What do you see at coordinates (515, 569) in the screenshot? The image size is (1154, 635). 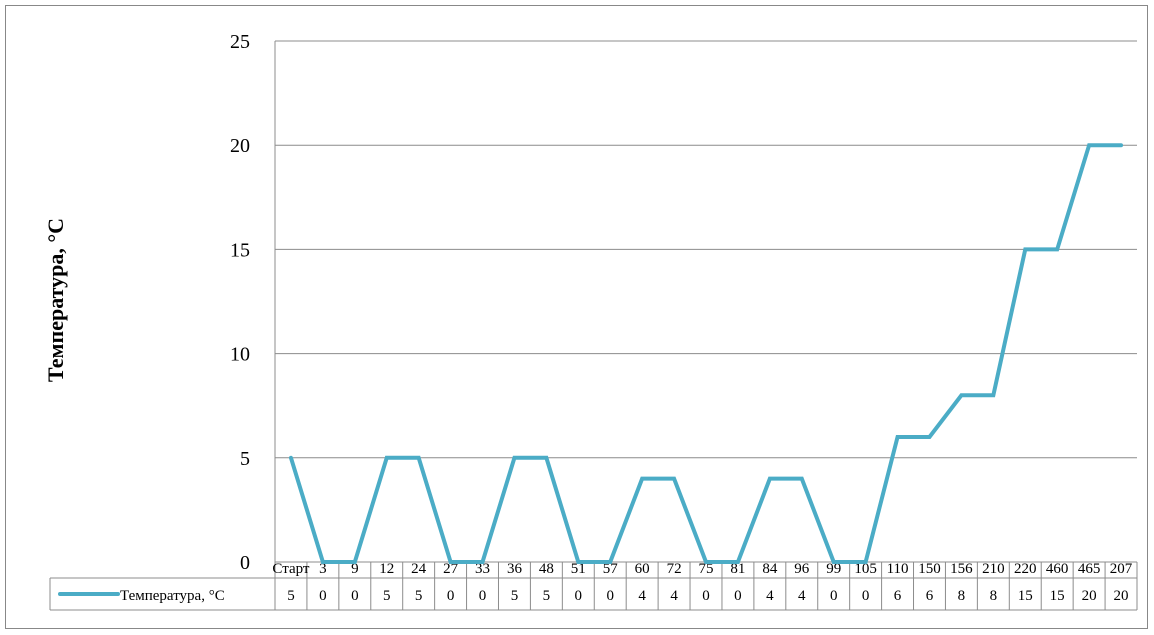 I see `category-label: 36` at bounding box center [515, 569].